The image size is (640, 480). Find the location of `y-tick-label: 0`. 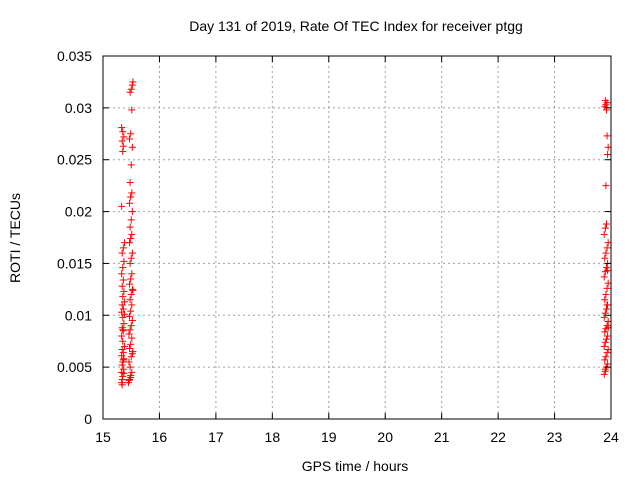

y-tick-label: 0 is located at coordinates (88, 419).